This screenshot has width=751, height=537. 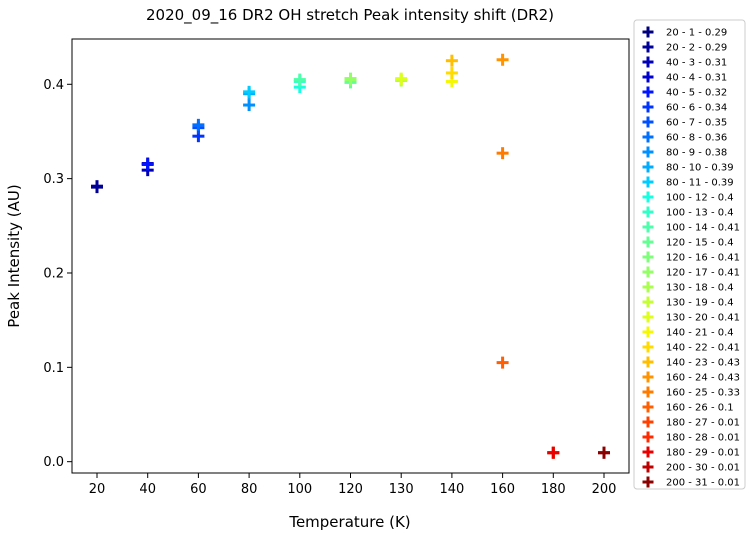 What do you see at coordinates (700, 183) in the screenshot?
I see `legend-label: 80 - 11 - 0.39` at bounding box center [700, 183].